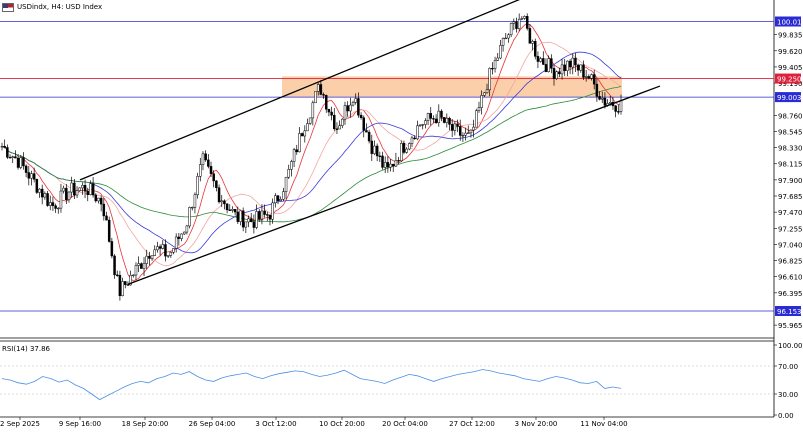 The height and width of the screenshot is (432, 803). Describe the element at coordinates (790, 52) in the screenshot. I see `price-tick-1: 99.620` at that location.